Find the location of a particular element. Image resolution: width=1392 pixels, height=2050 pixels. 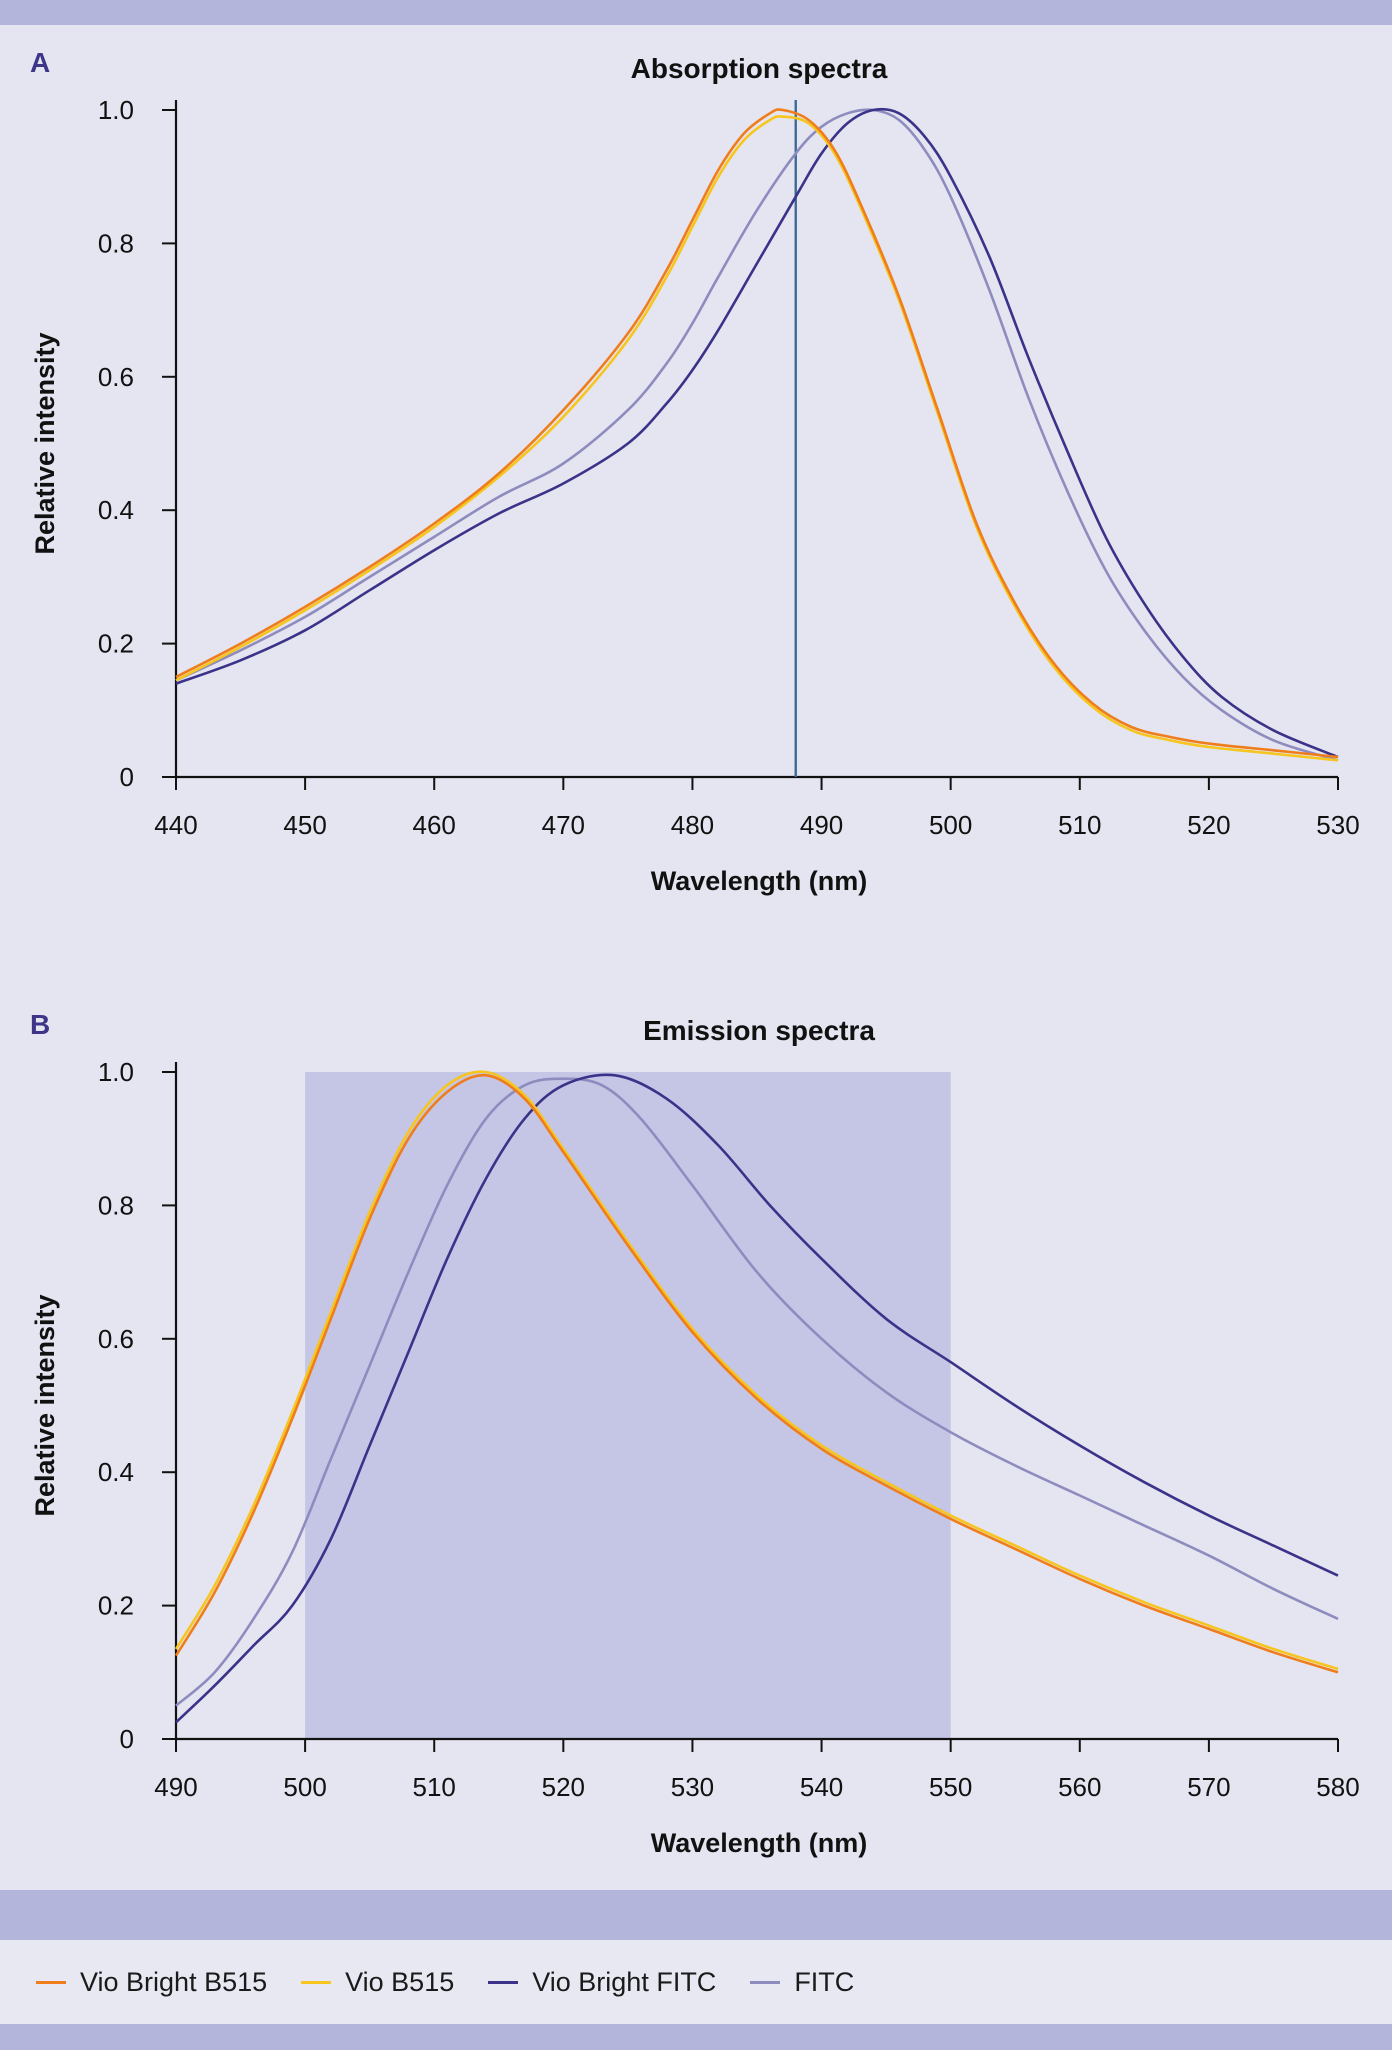

absorption-y-tick-label: 0.6 is located at coordinates (116, 377).